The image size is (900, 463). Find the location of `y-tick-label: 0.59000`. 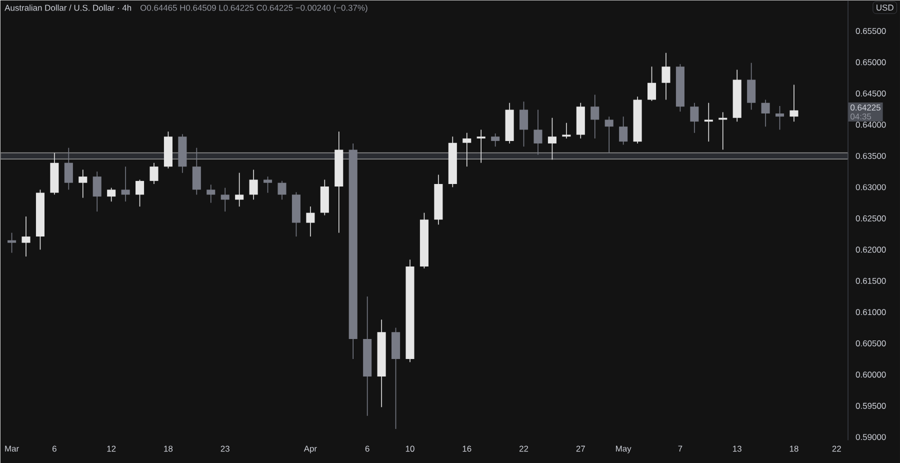

y-tick-label: 0.59000 is located at coordinates (871, 437).